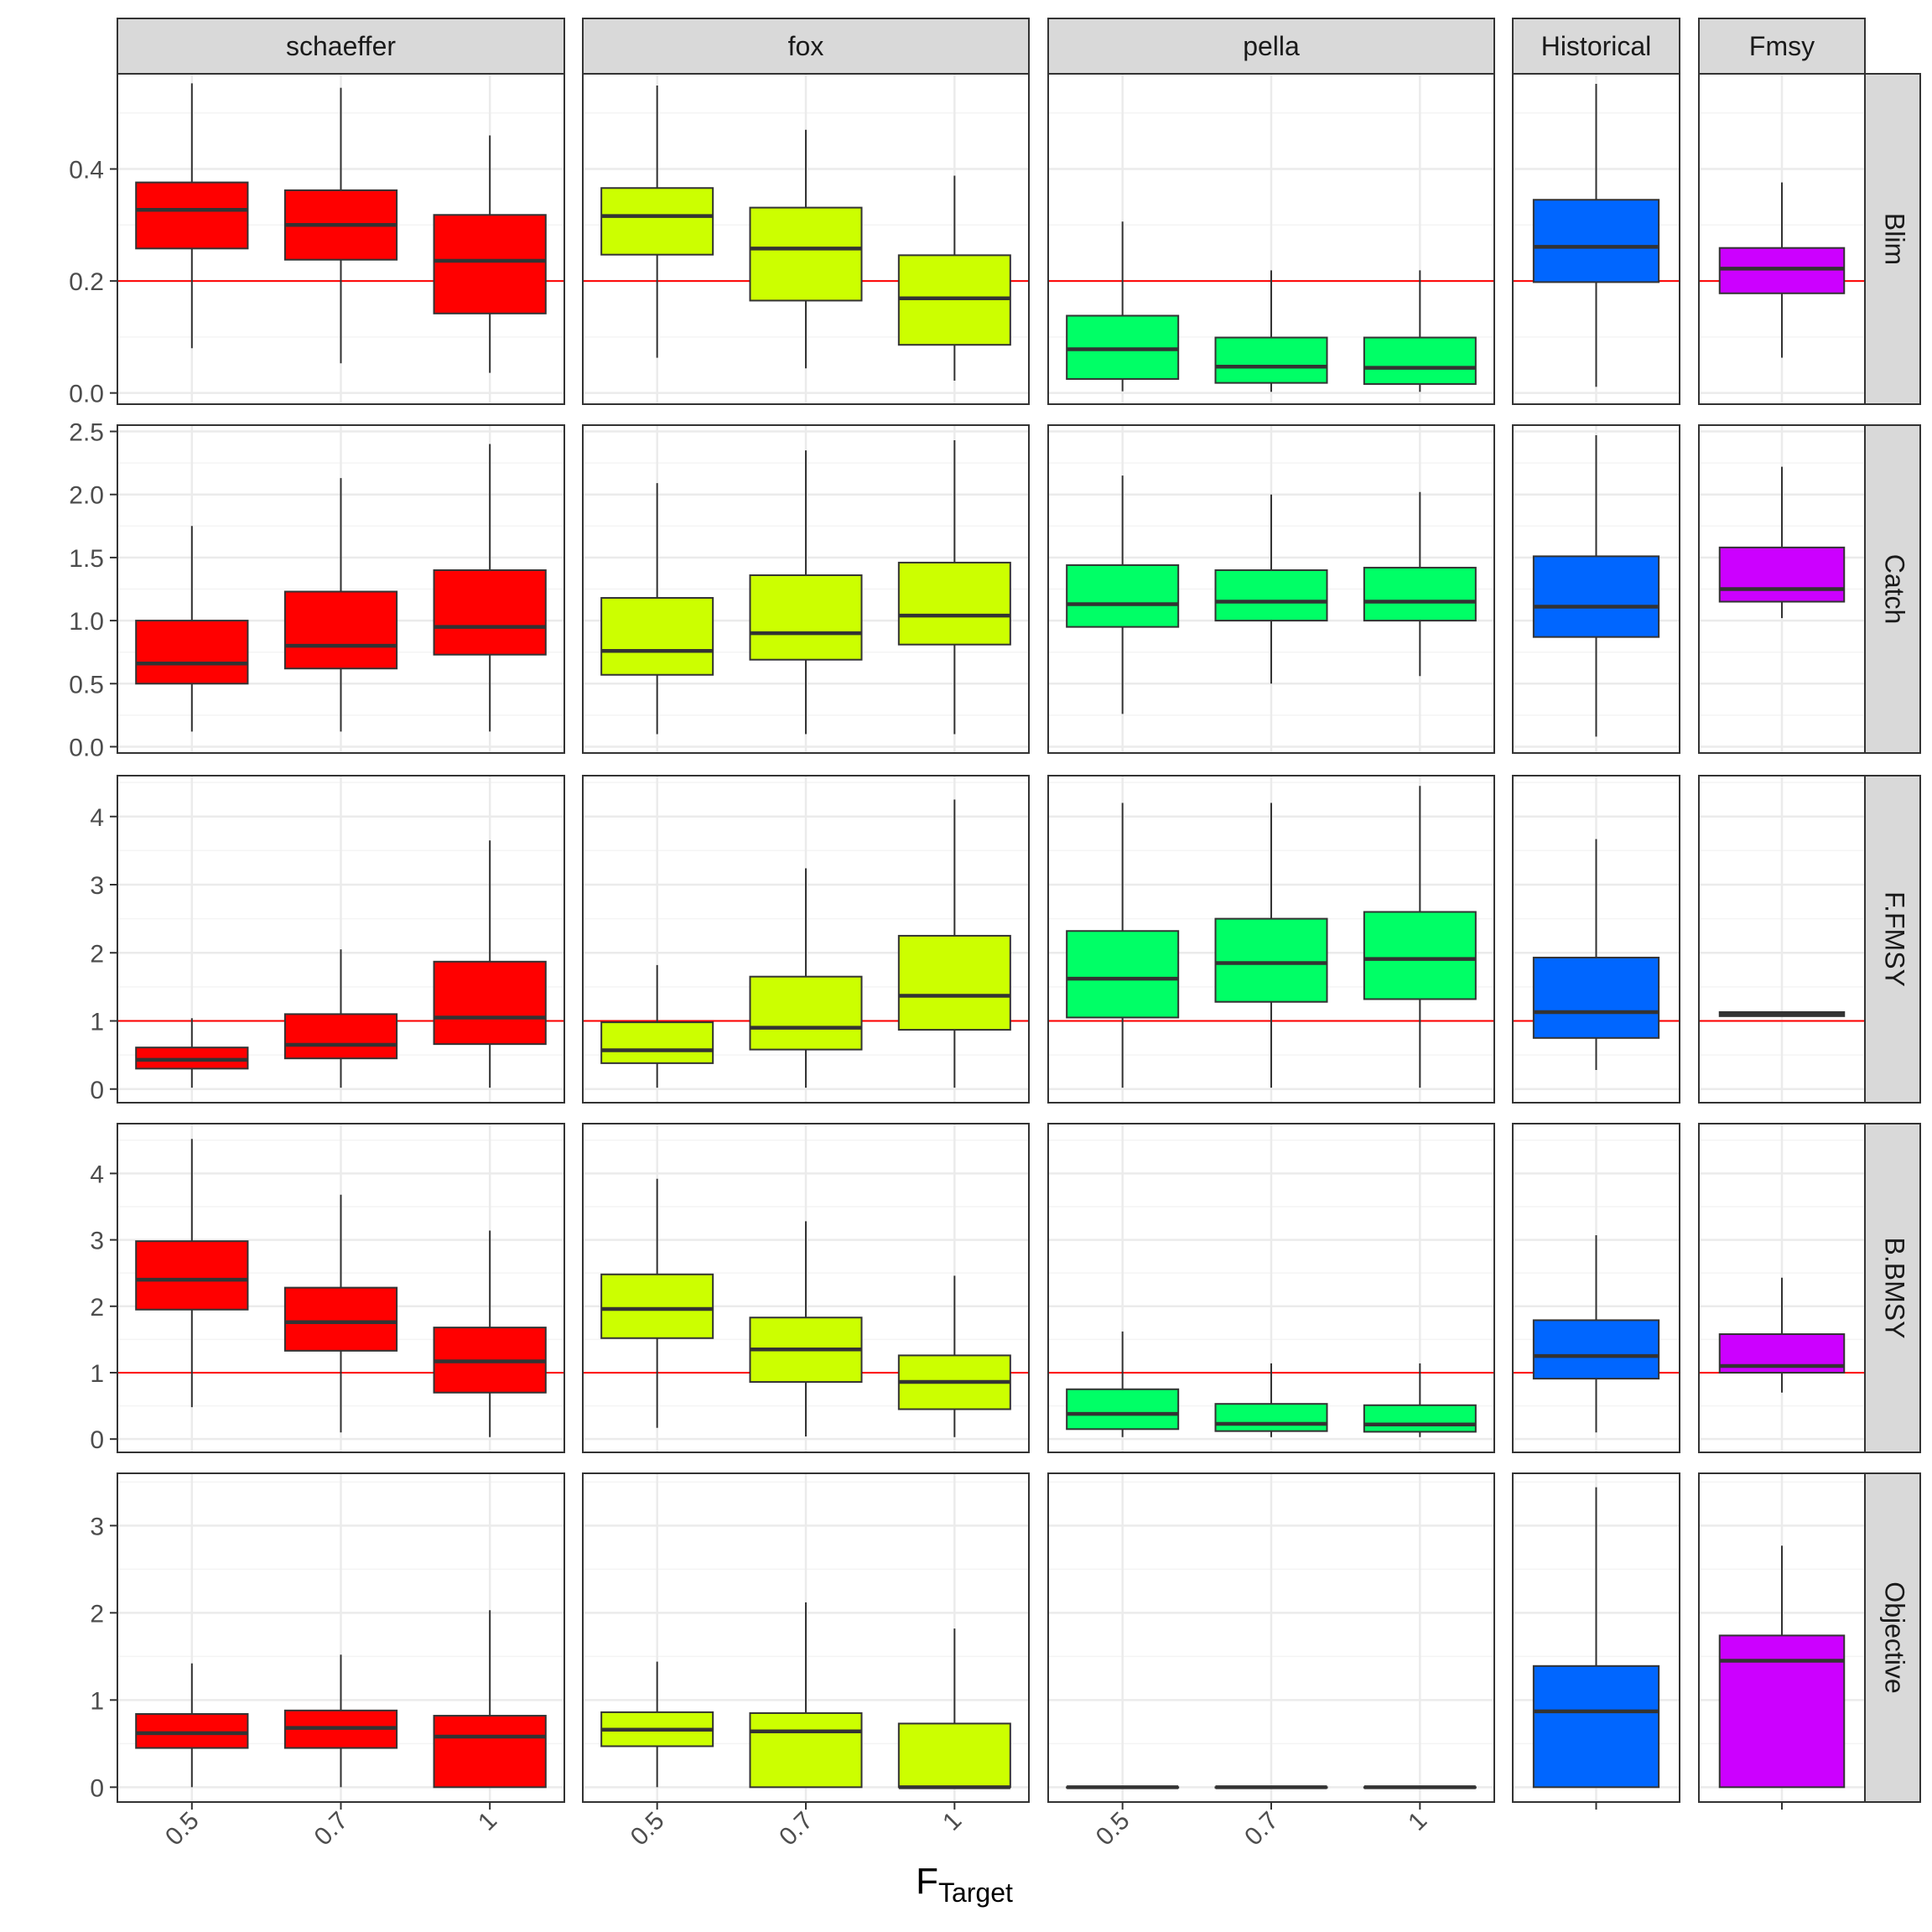 The width and height of the screenshot is (1932, 1932). I want to click on strip-label-catch: Catch, so click(1895, 589).